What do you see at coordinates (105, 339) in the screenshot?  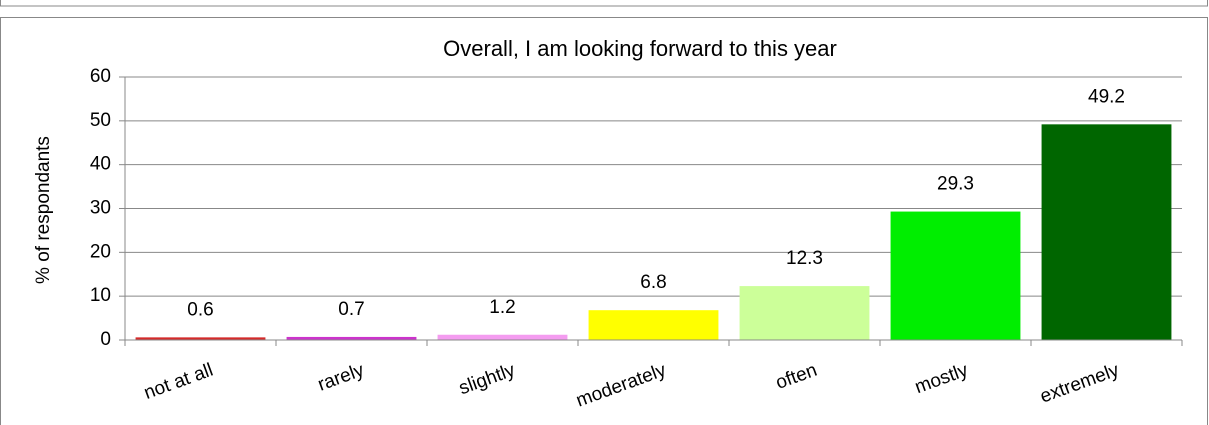 I see `y-tick-label: 0` at bounding box center [105, 339].